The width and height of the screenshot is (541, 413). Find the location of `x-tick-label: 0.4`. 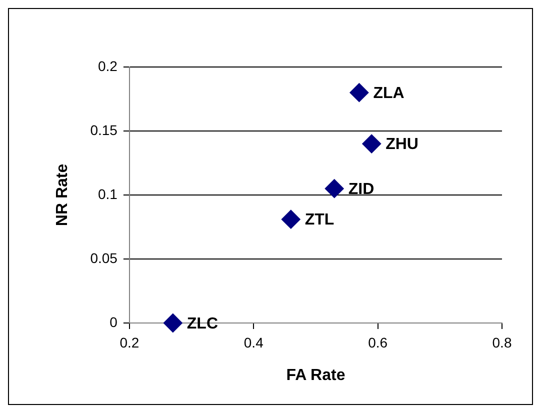

x-tick-label: 0.4 is located at coordinates (254, 342).